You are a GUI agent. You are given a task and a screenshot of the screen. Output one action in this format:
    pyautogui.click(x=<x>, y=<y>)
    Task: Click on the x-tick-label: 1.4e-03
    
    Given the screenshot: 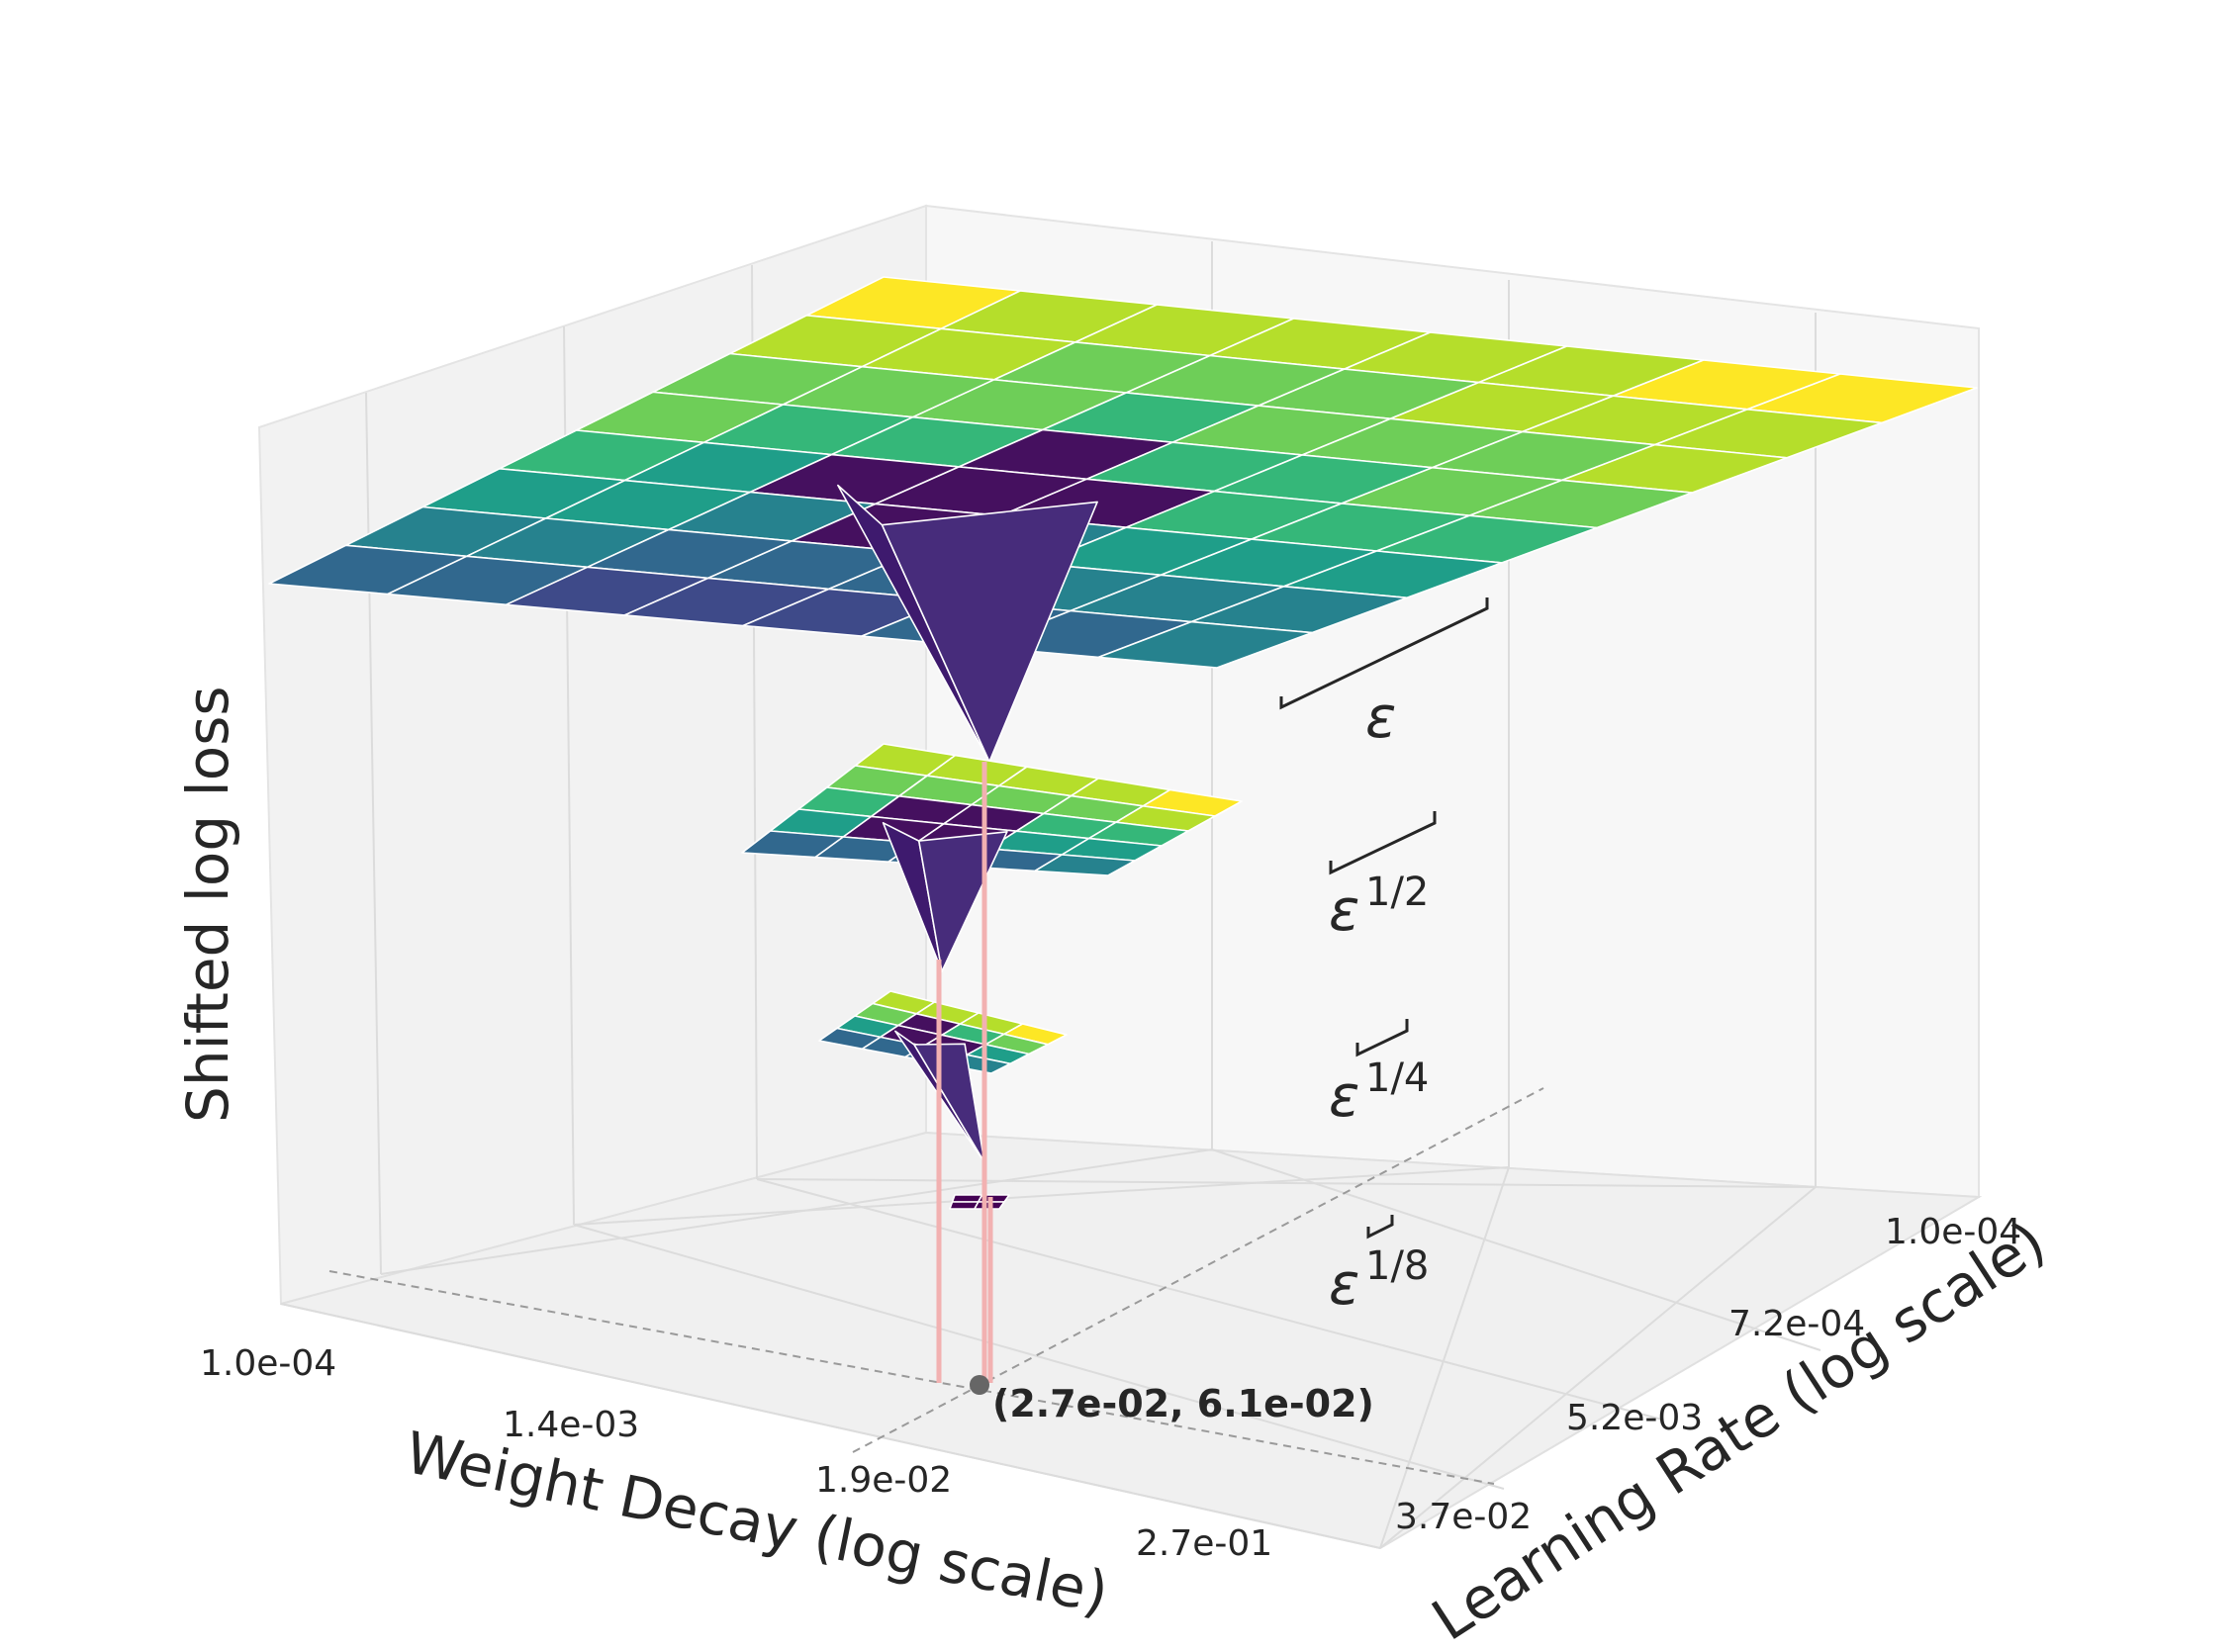 What is the action you would take?
    pyautogui.click(x=571, y=1425)
    